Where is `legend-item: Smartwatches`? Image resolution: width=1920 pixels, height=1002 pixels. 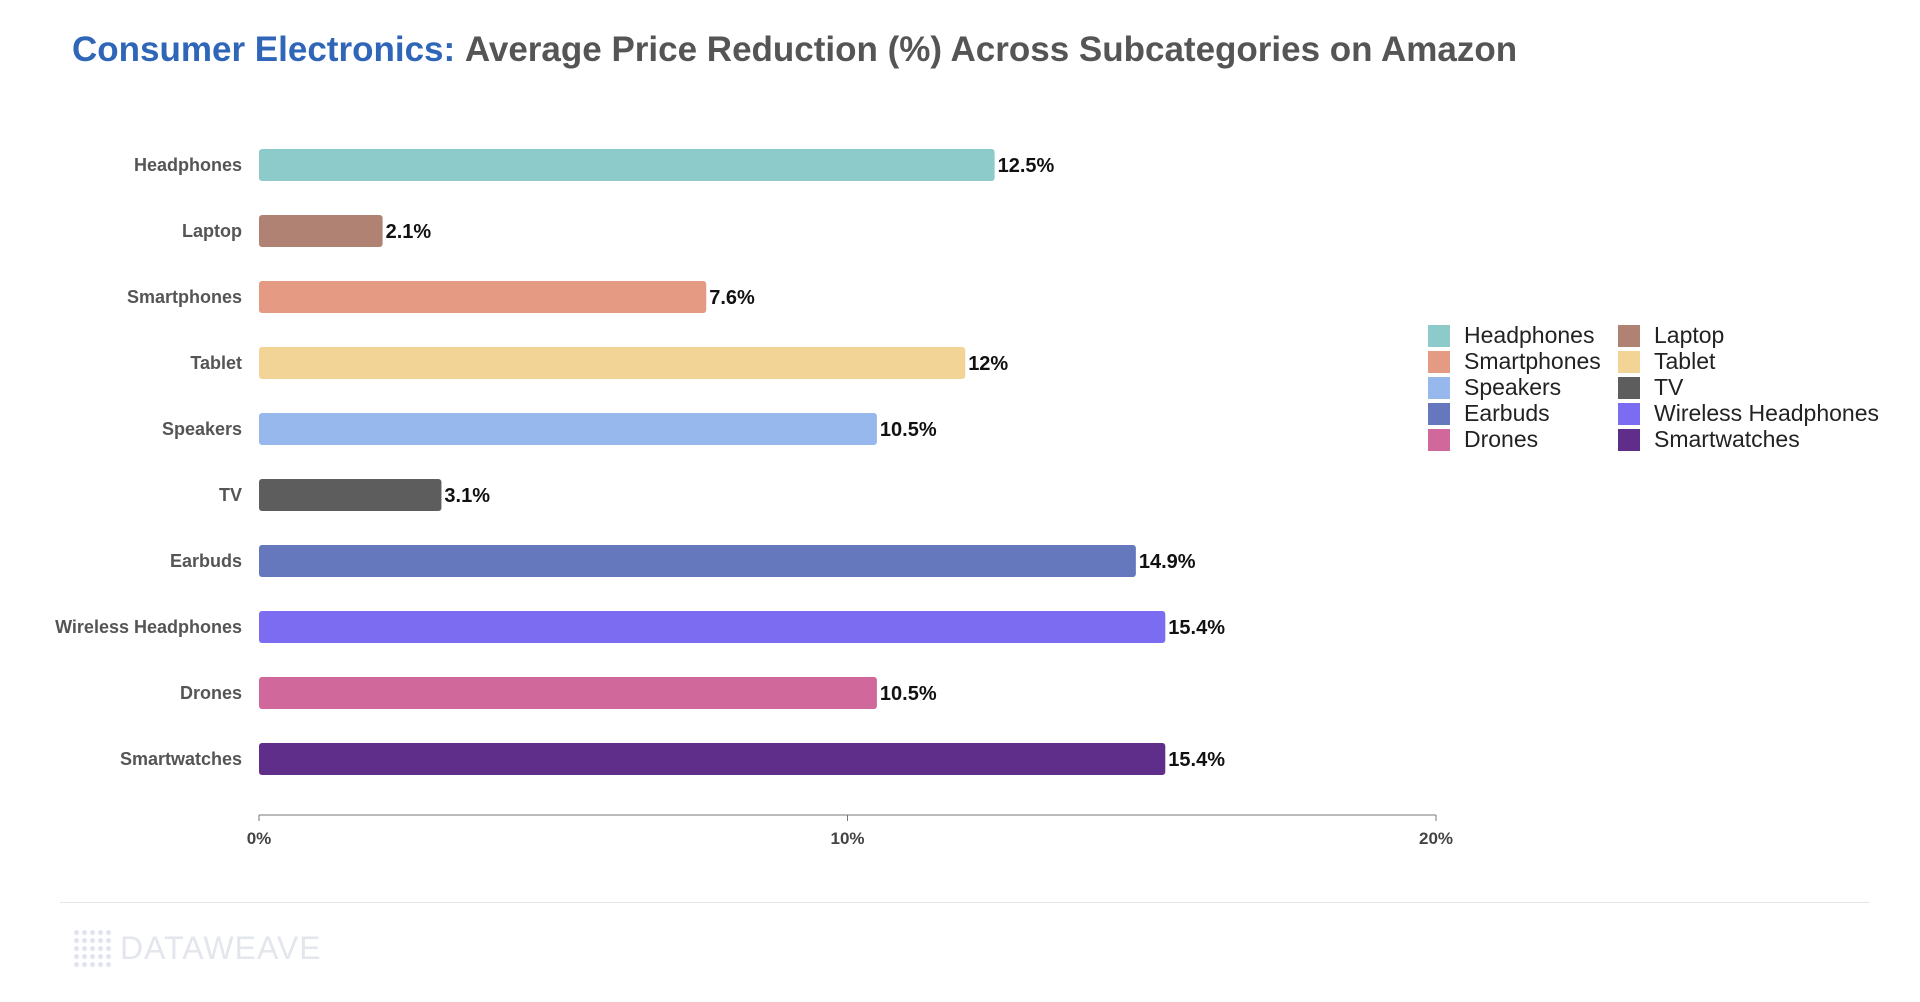 legend-item: Smartwatches is located at coordinates (1743, 439).